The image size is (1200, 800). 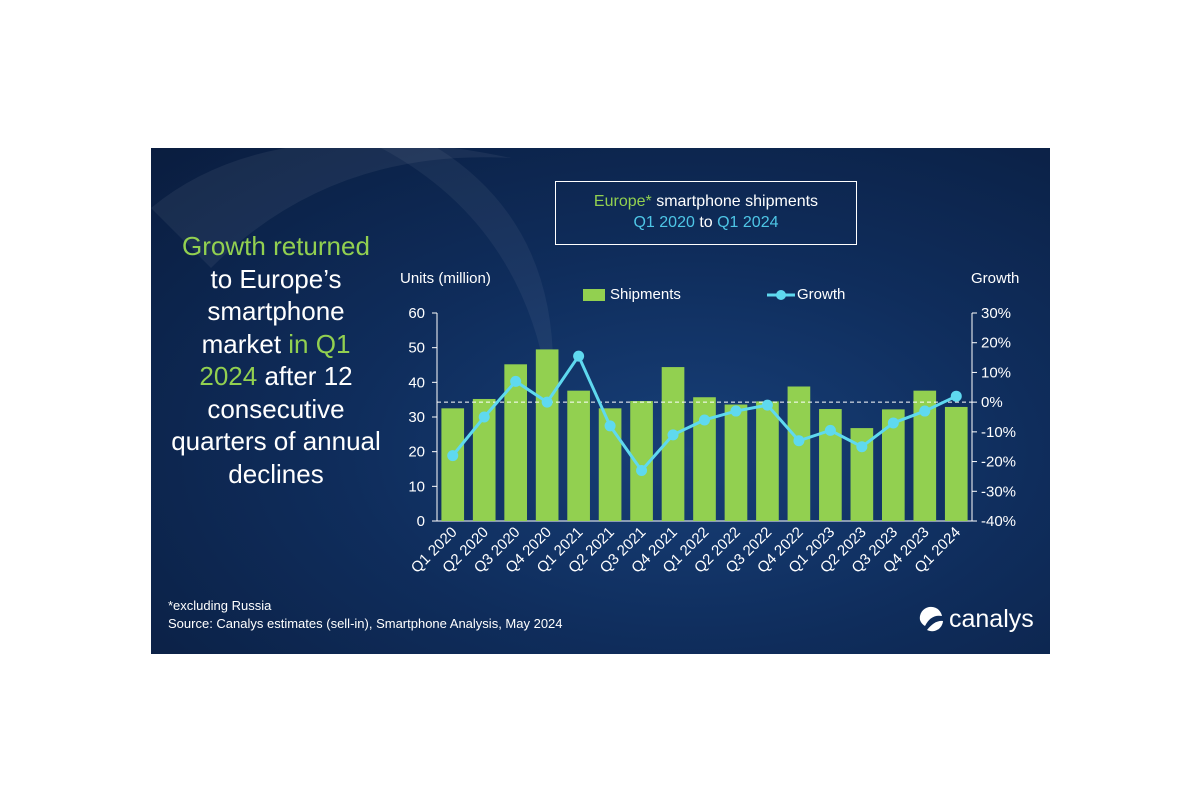 I want to click on left-tick-label: 40, so click(x=416, y=382).